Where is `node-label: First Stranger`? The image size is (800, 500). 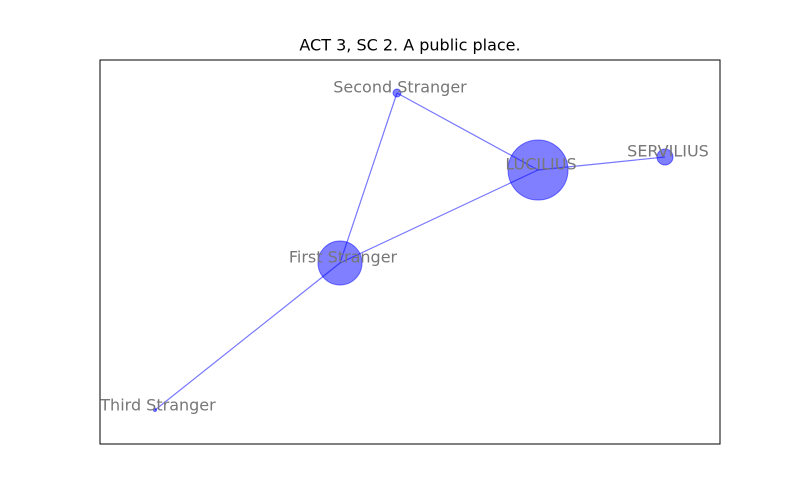
node-label: First Stranger is located at coordinates (343, 257).